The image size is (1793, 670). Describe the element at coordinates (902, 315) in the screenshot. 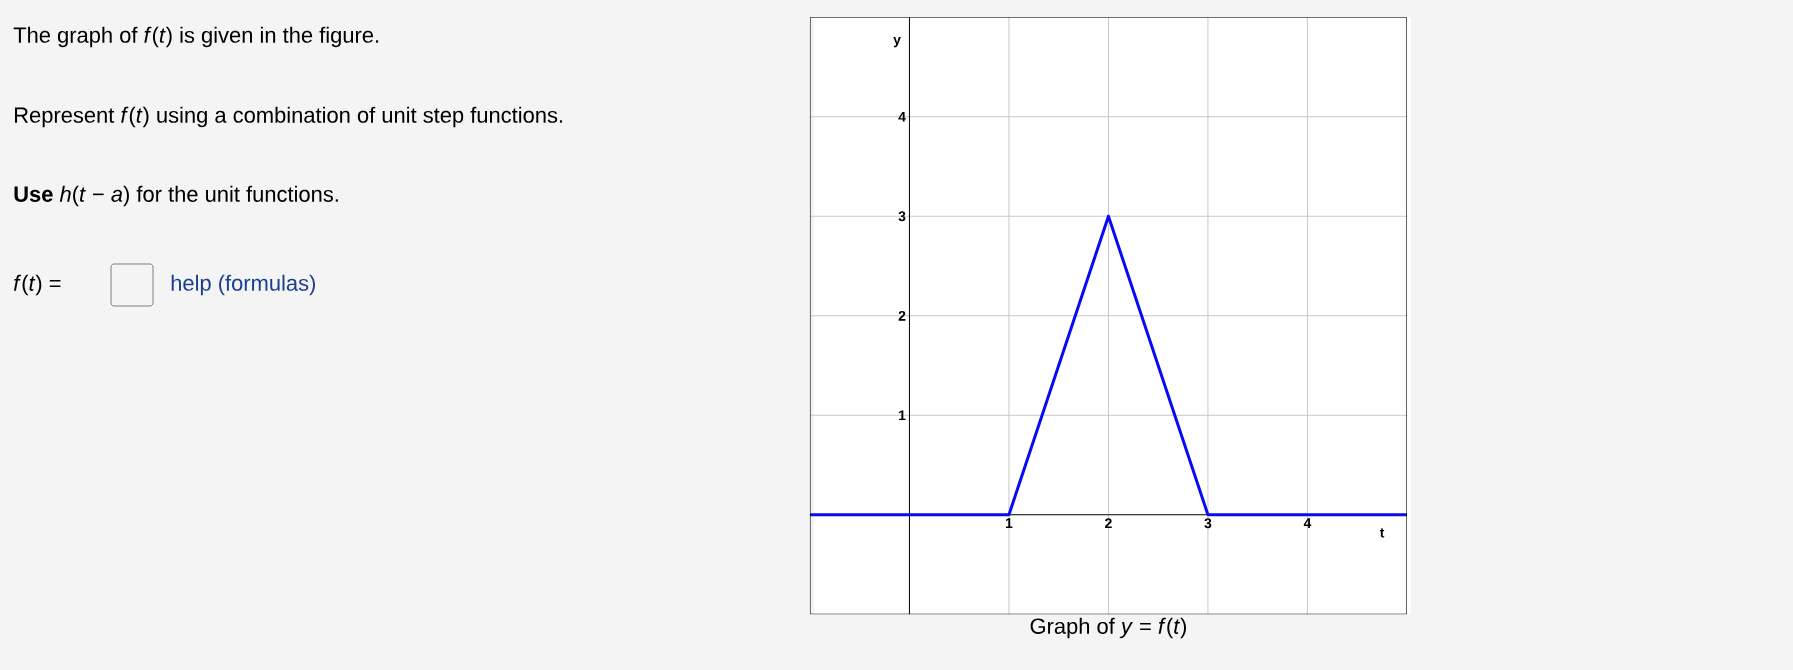

I see `y-tick-label: 2` at that location.